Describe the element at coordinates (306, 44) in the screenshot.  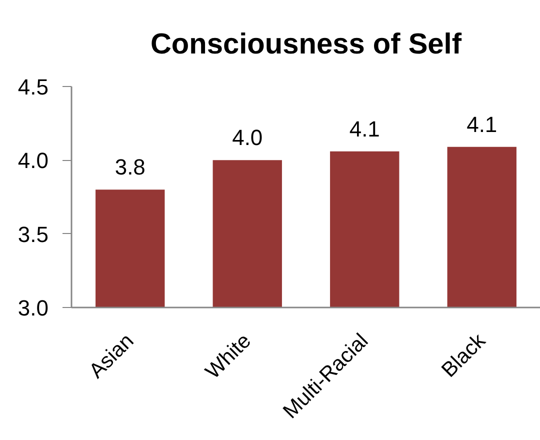
I see `chart-title: Consciousness of Self` at that location.